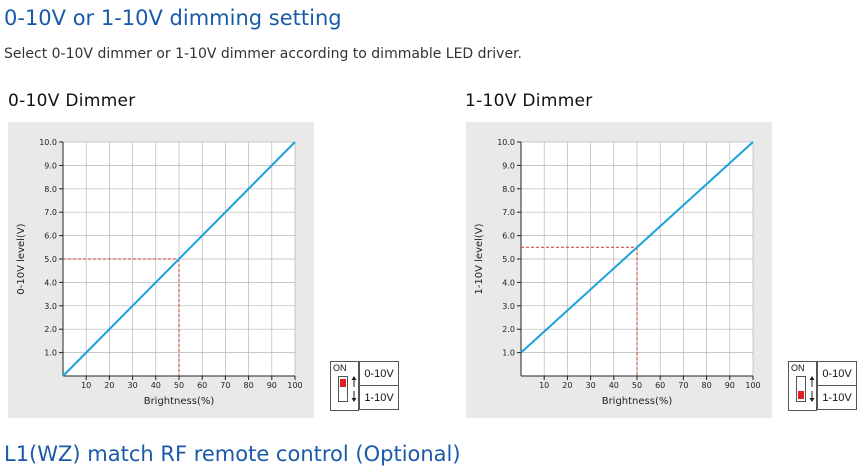 Image resolution: width=860 pixels, height=471 pixels. Describe the element at coordinates (21, 258) in the screenshot. I see `y-axis-label: 0-10V level(V)` at that location.